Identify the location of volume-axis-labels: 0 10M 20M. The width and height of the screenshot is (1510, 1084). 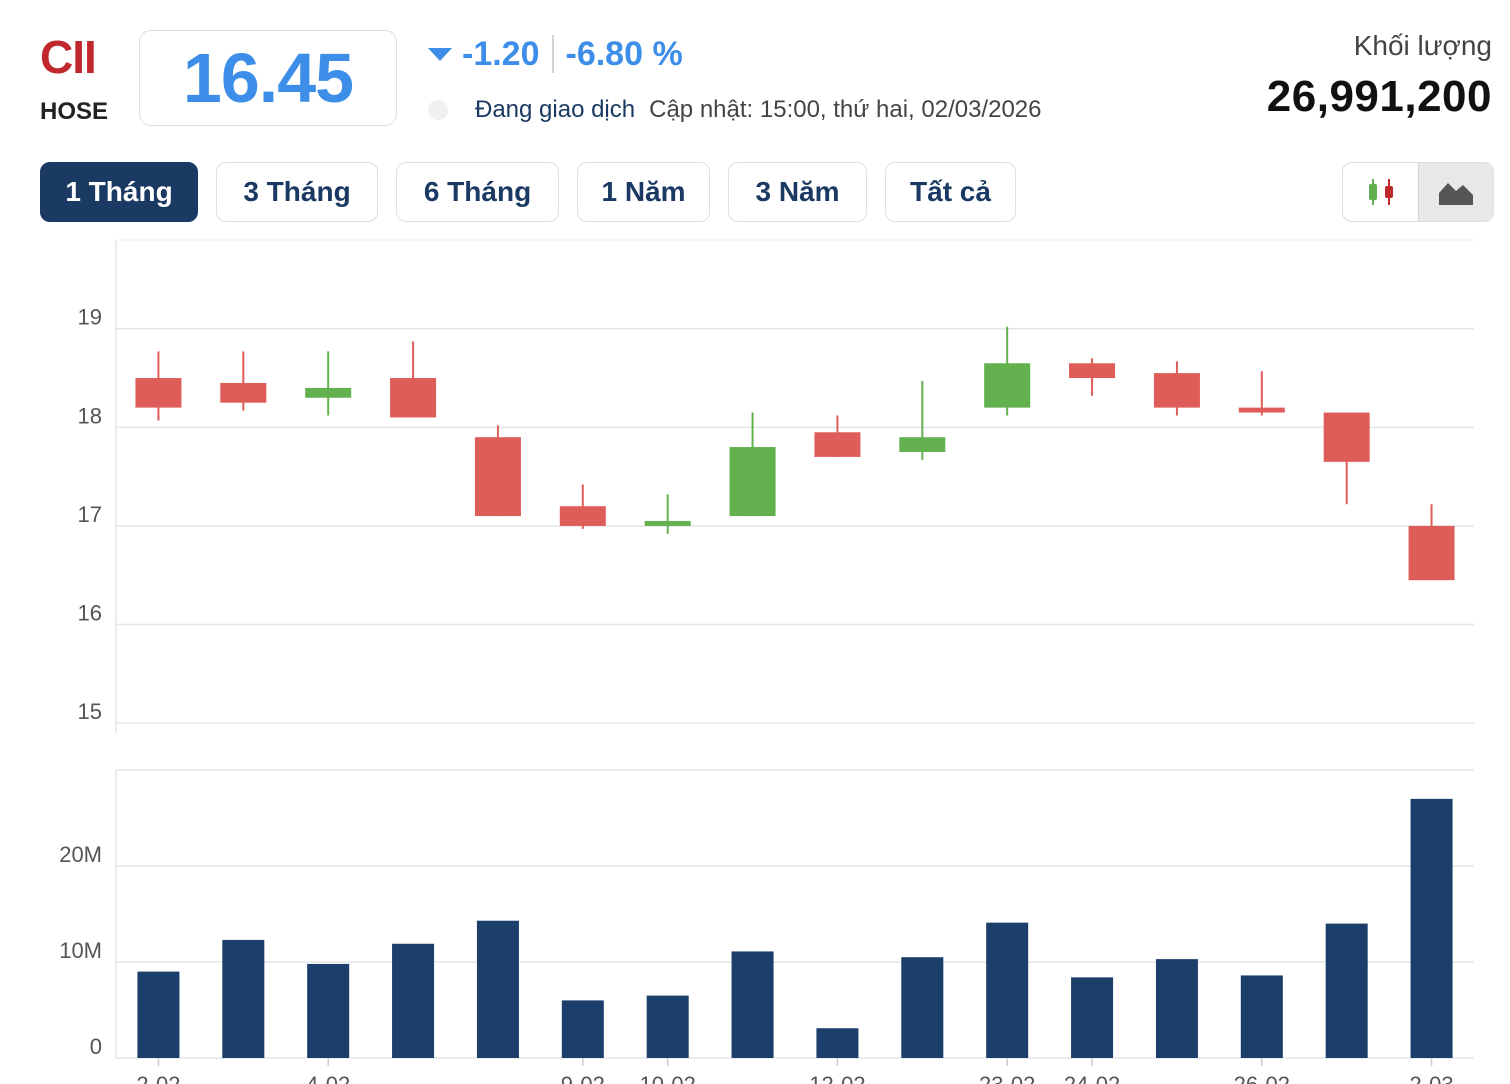
(80, 950).